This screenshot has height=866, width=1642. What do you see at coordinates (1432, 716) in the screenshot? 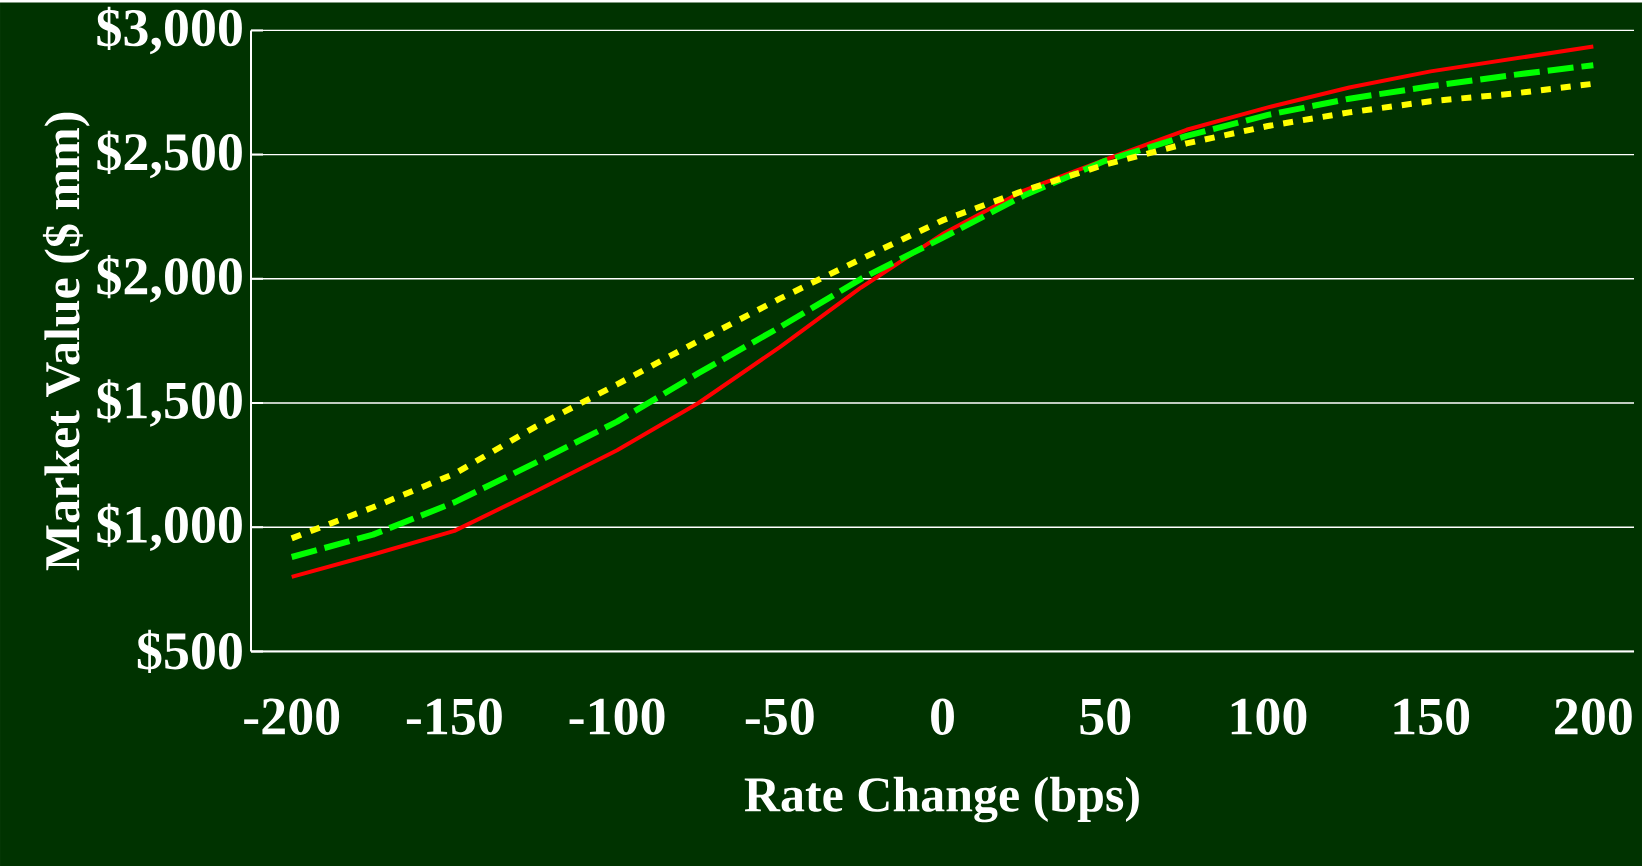
I see `x-tick-label: 150` at bounding box center [1432, 716].